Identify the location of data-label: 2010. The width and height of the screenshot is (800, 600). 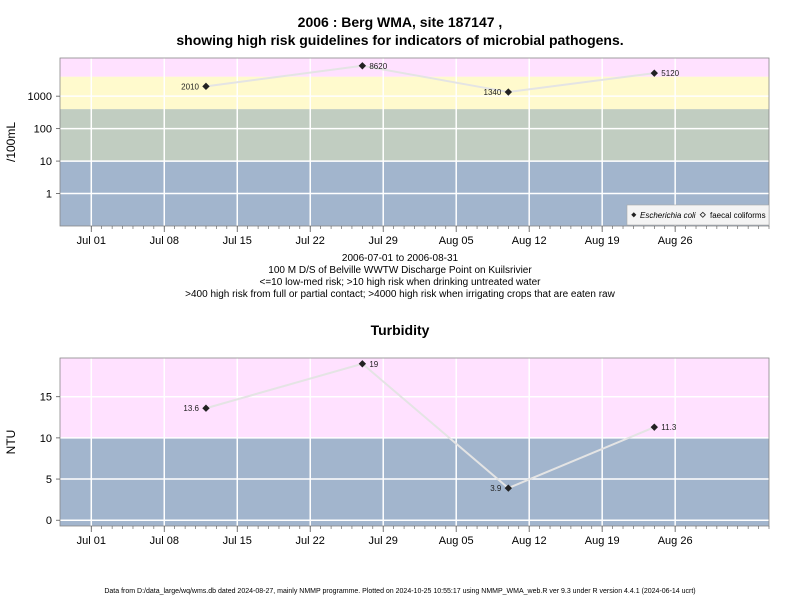
(190, 86).